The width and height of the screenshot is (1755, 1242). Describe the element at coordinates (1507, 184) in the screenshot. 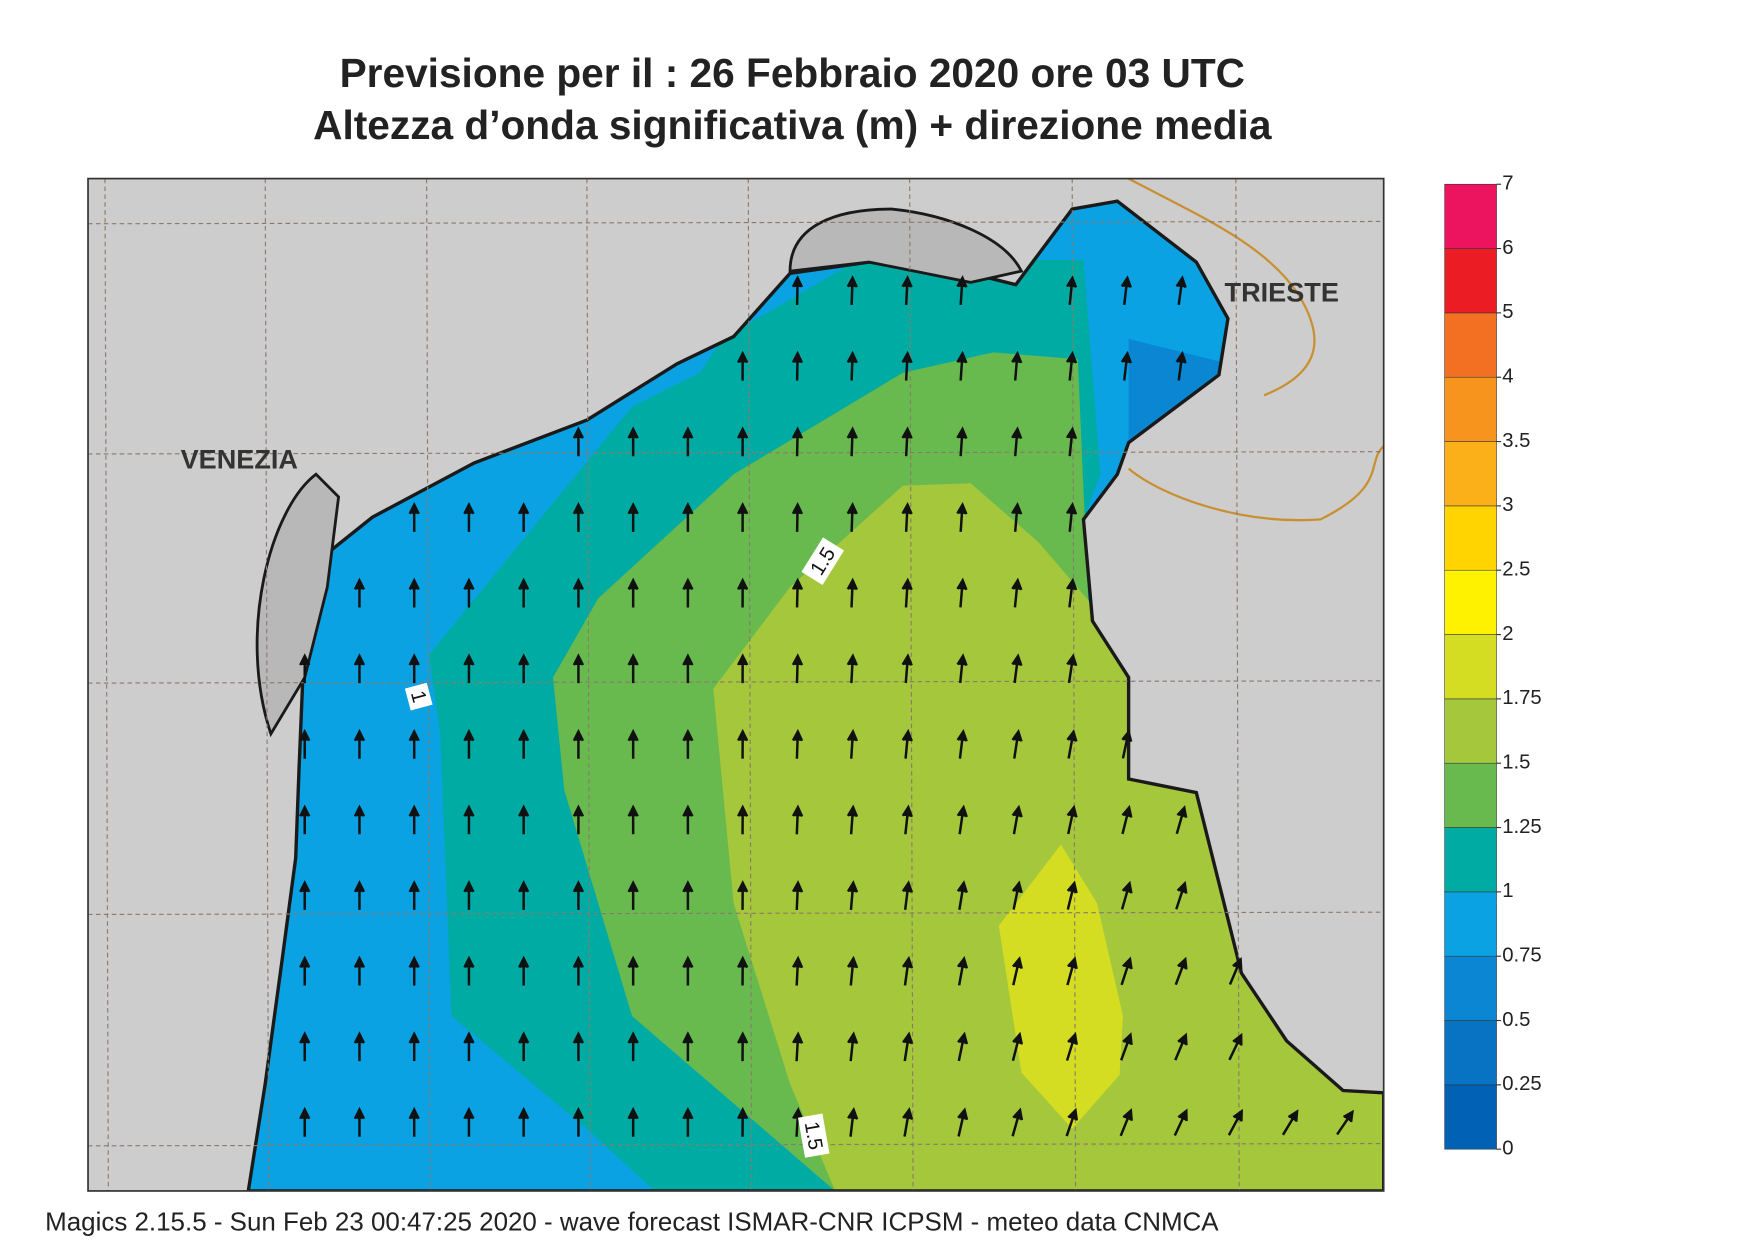

I see `colorbar-label: 7` at that location.